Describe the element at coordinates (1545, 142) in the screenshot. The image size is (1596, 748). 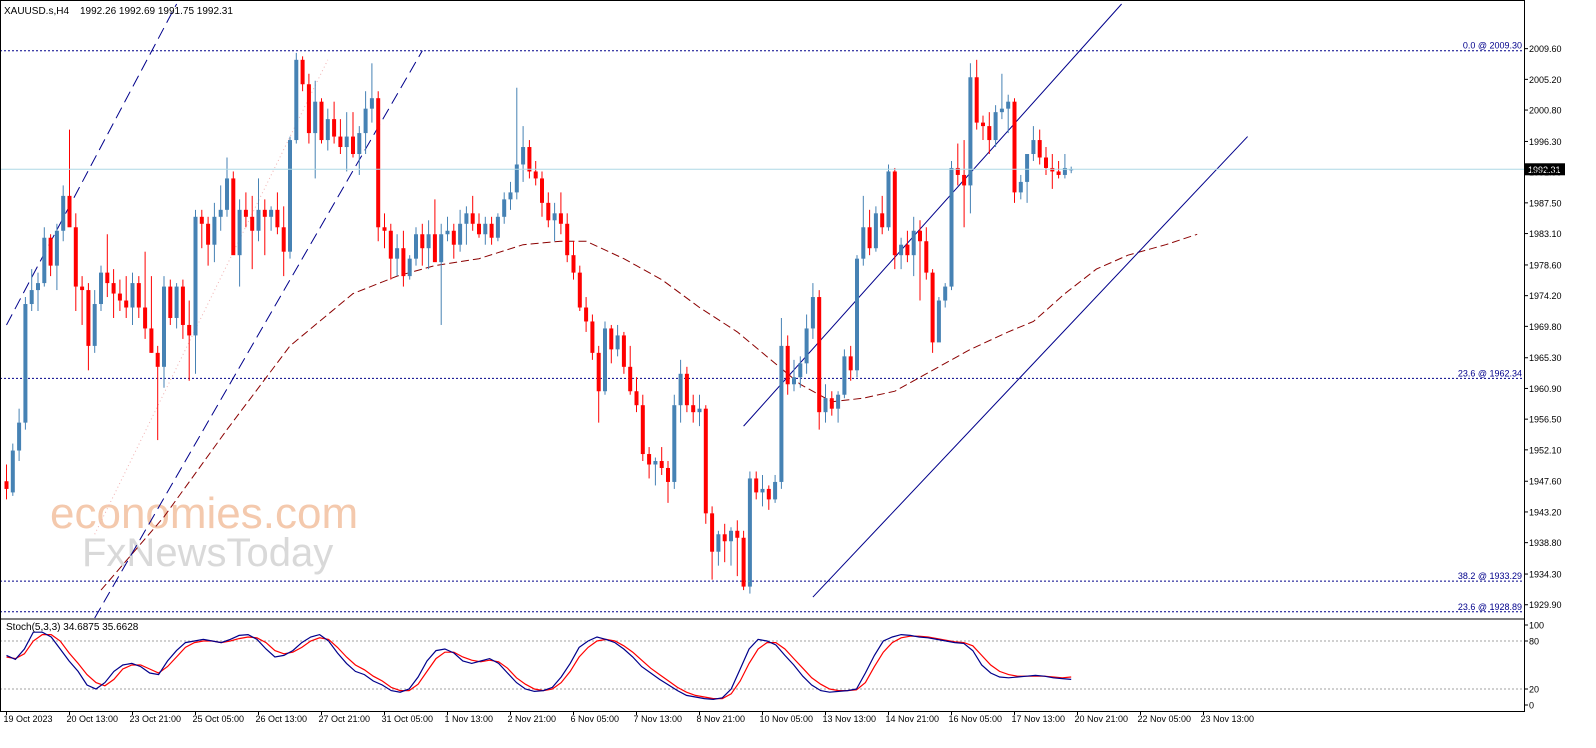
I see `price-axis-label: 1996.30` at that location.